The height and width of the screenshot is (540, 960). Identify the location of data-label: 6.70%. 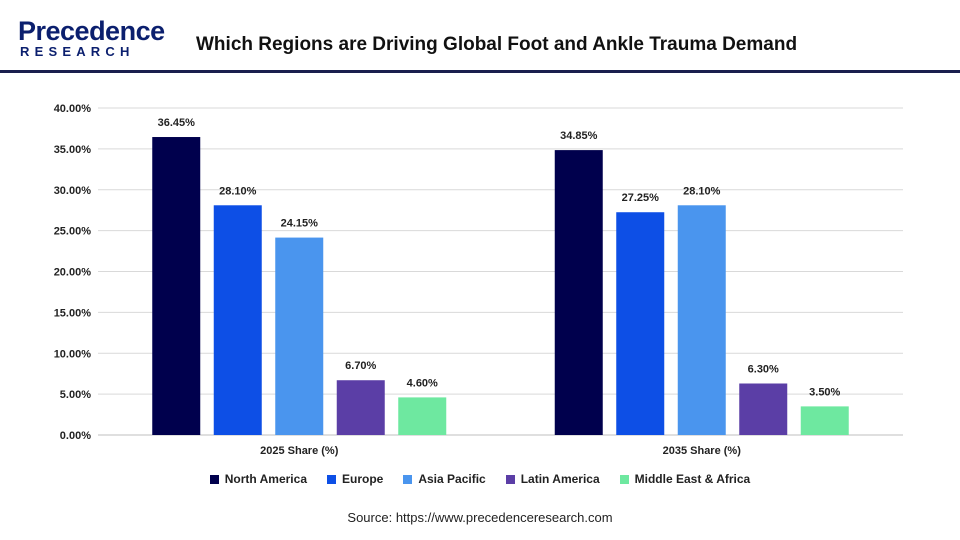
(360, 366).